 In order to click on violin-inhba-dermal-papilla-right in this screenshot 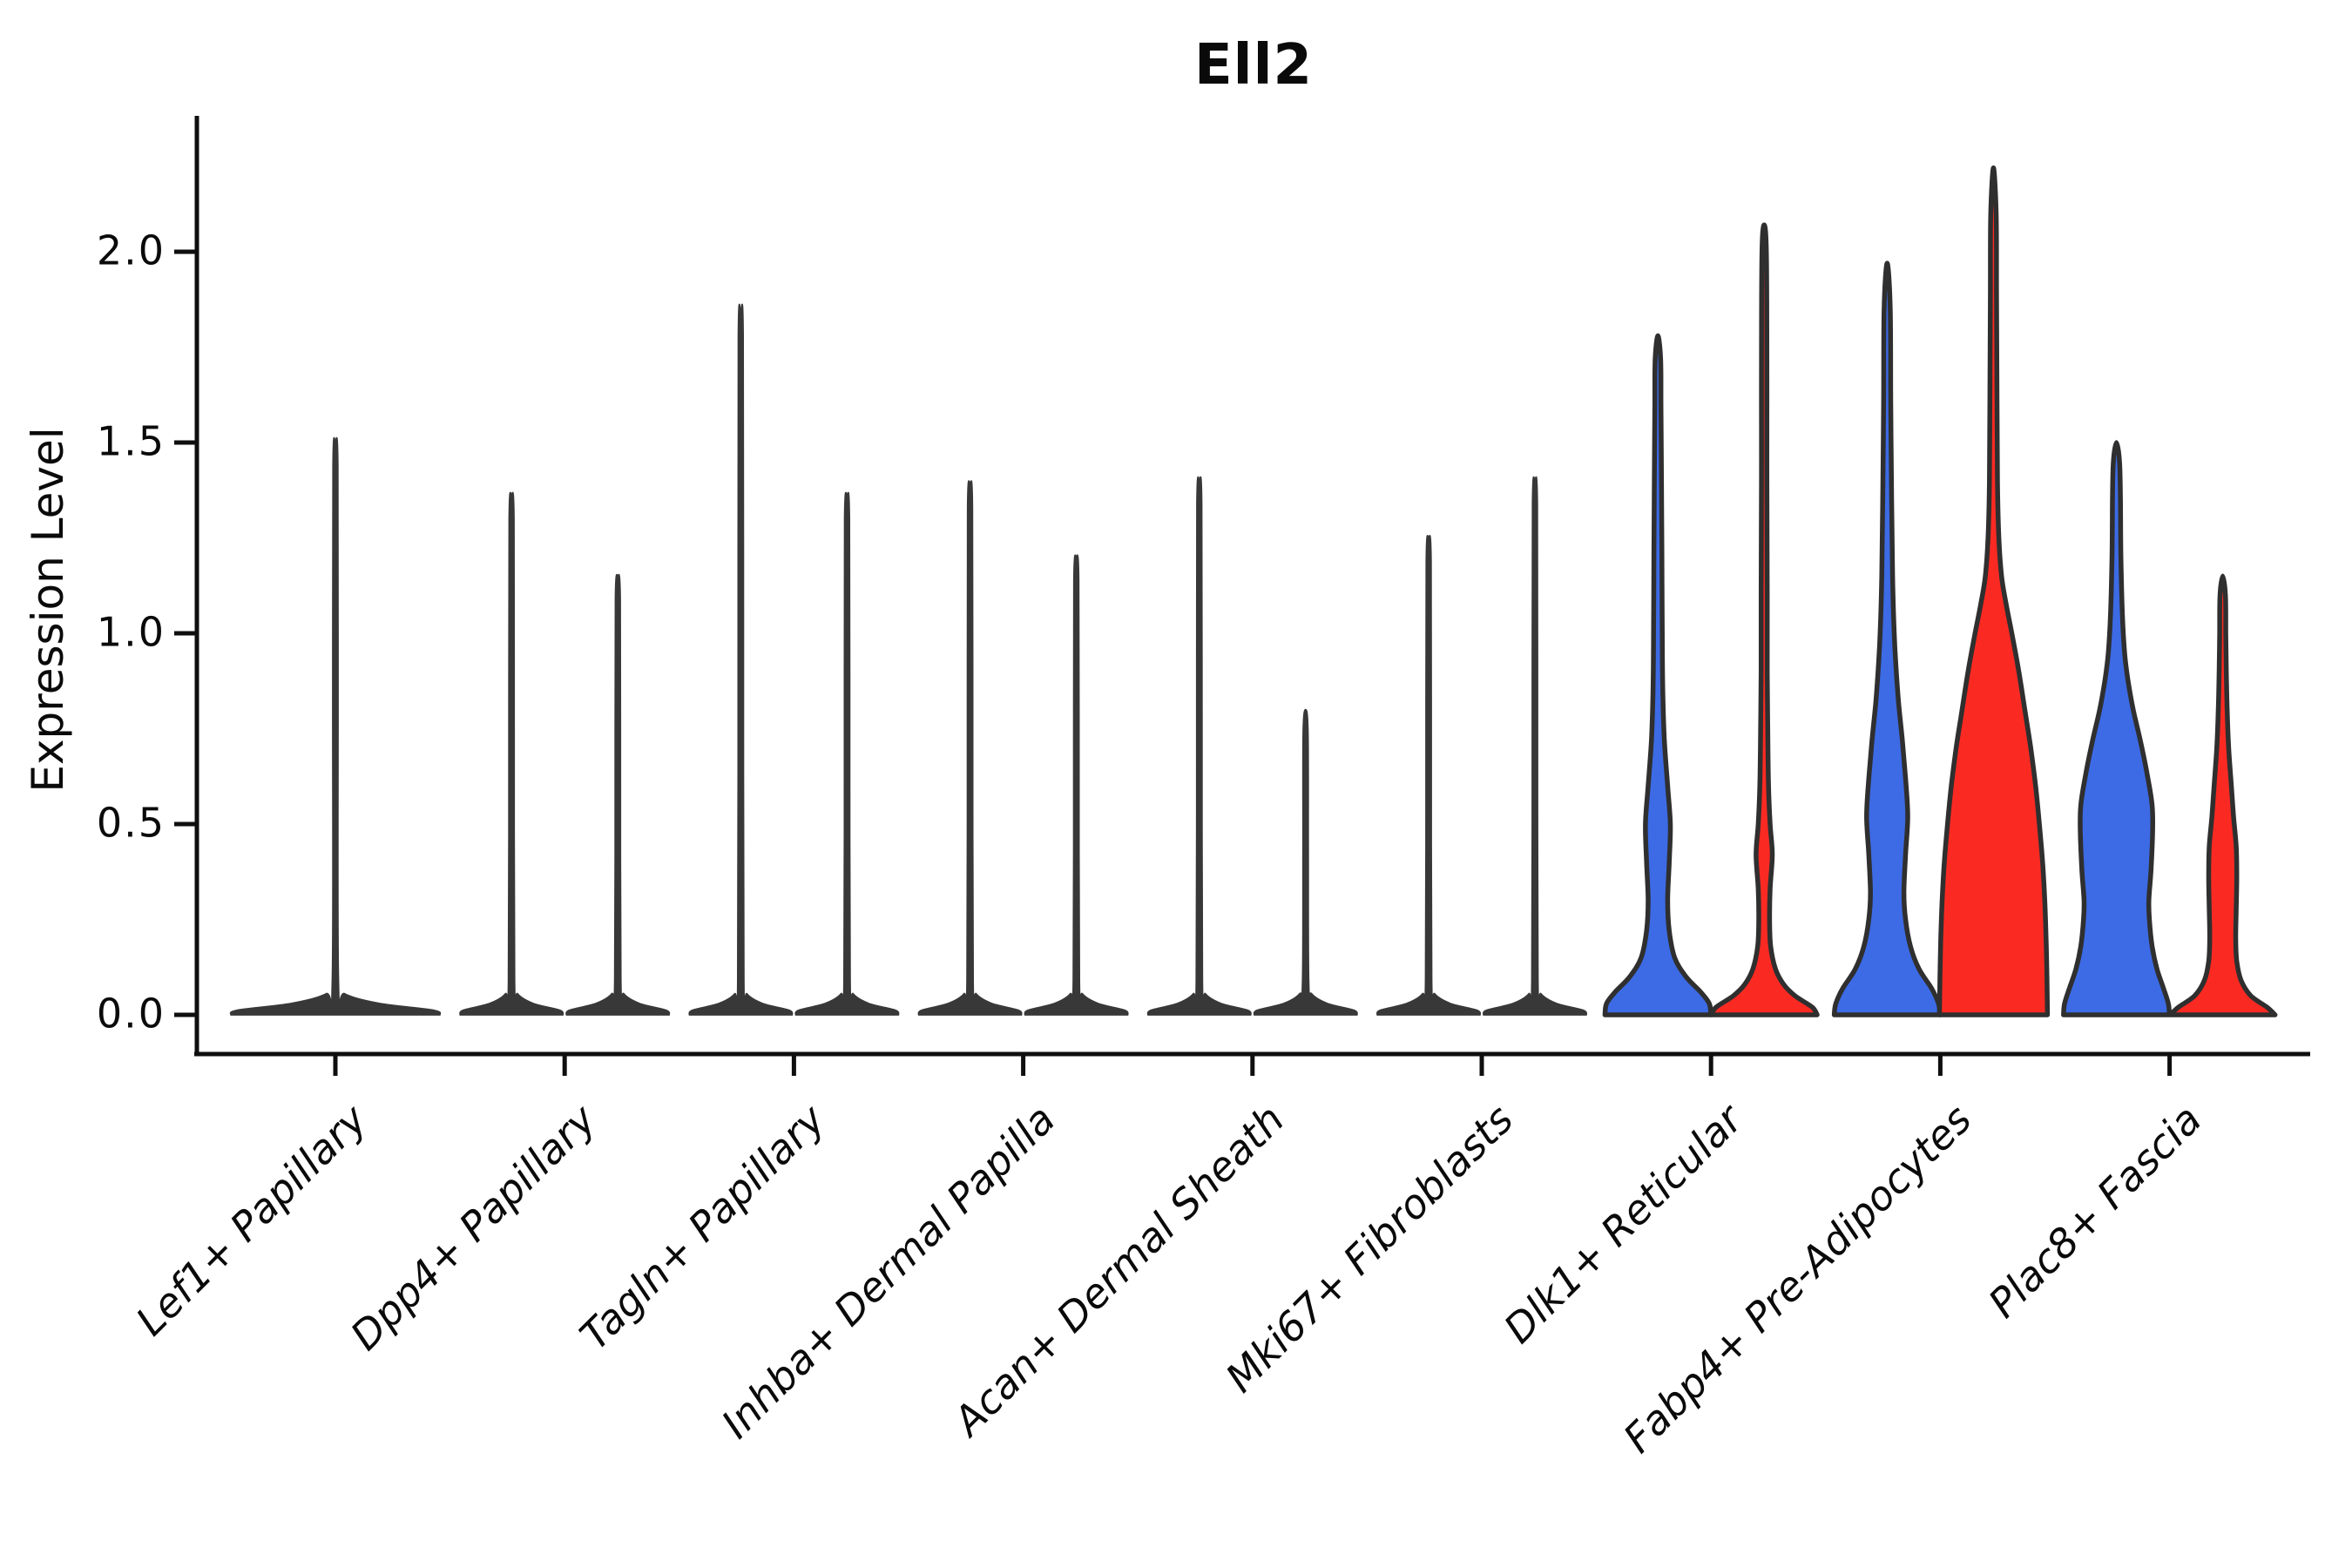, I will do `click(1076, 785)`.